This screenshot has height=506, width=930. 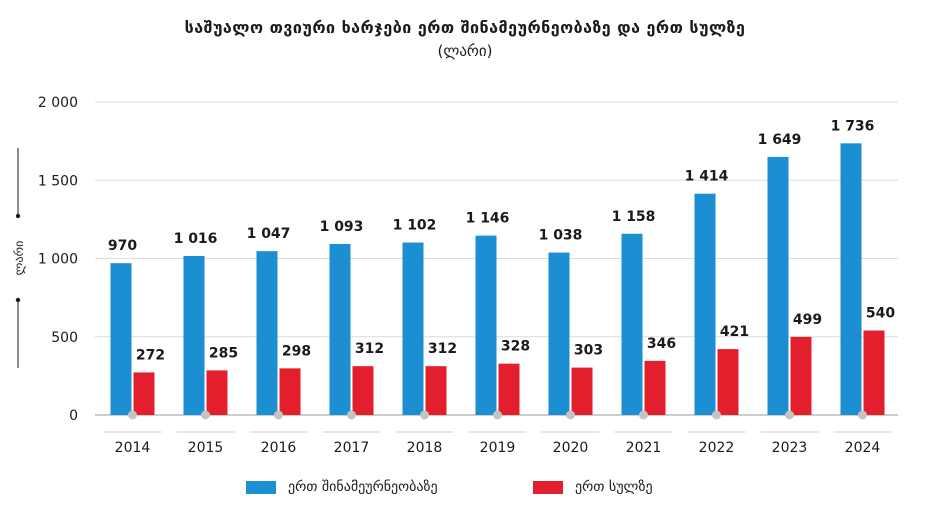 I want to click on x-tick-label-2015: 2015, so click(x=206, y=448).